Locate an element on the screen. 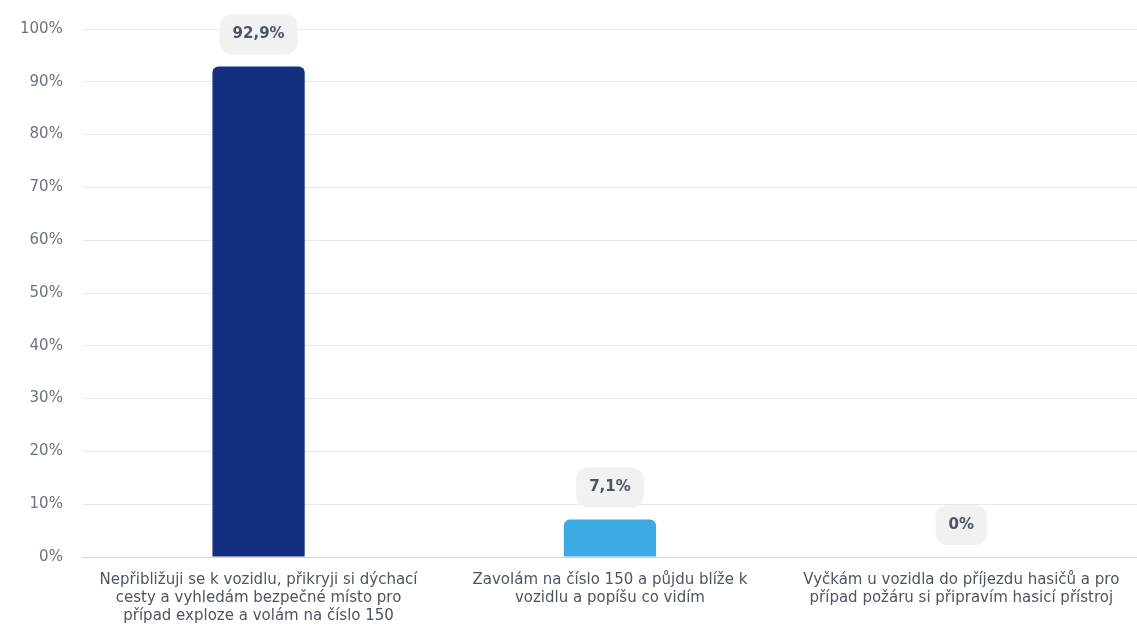 This screenshot has height=639, width=1137. y-tick-label: 60% is located at coordinates (46, 239).